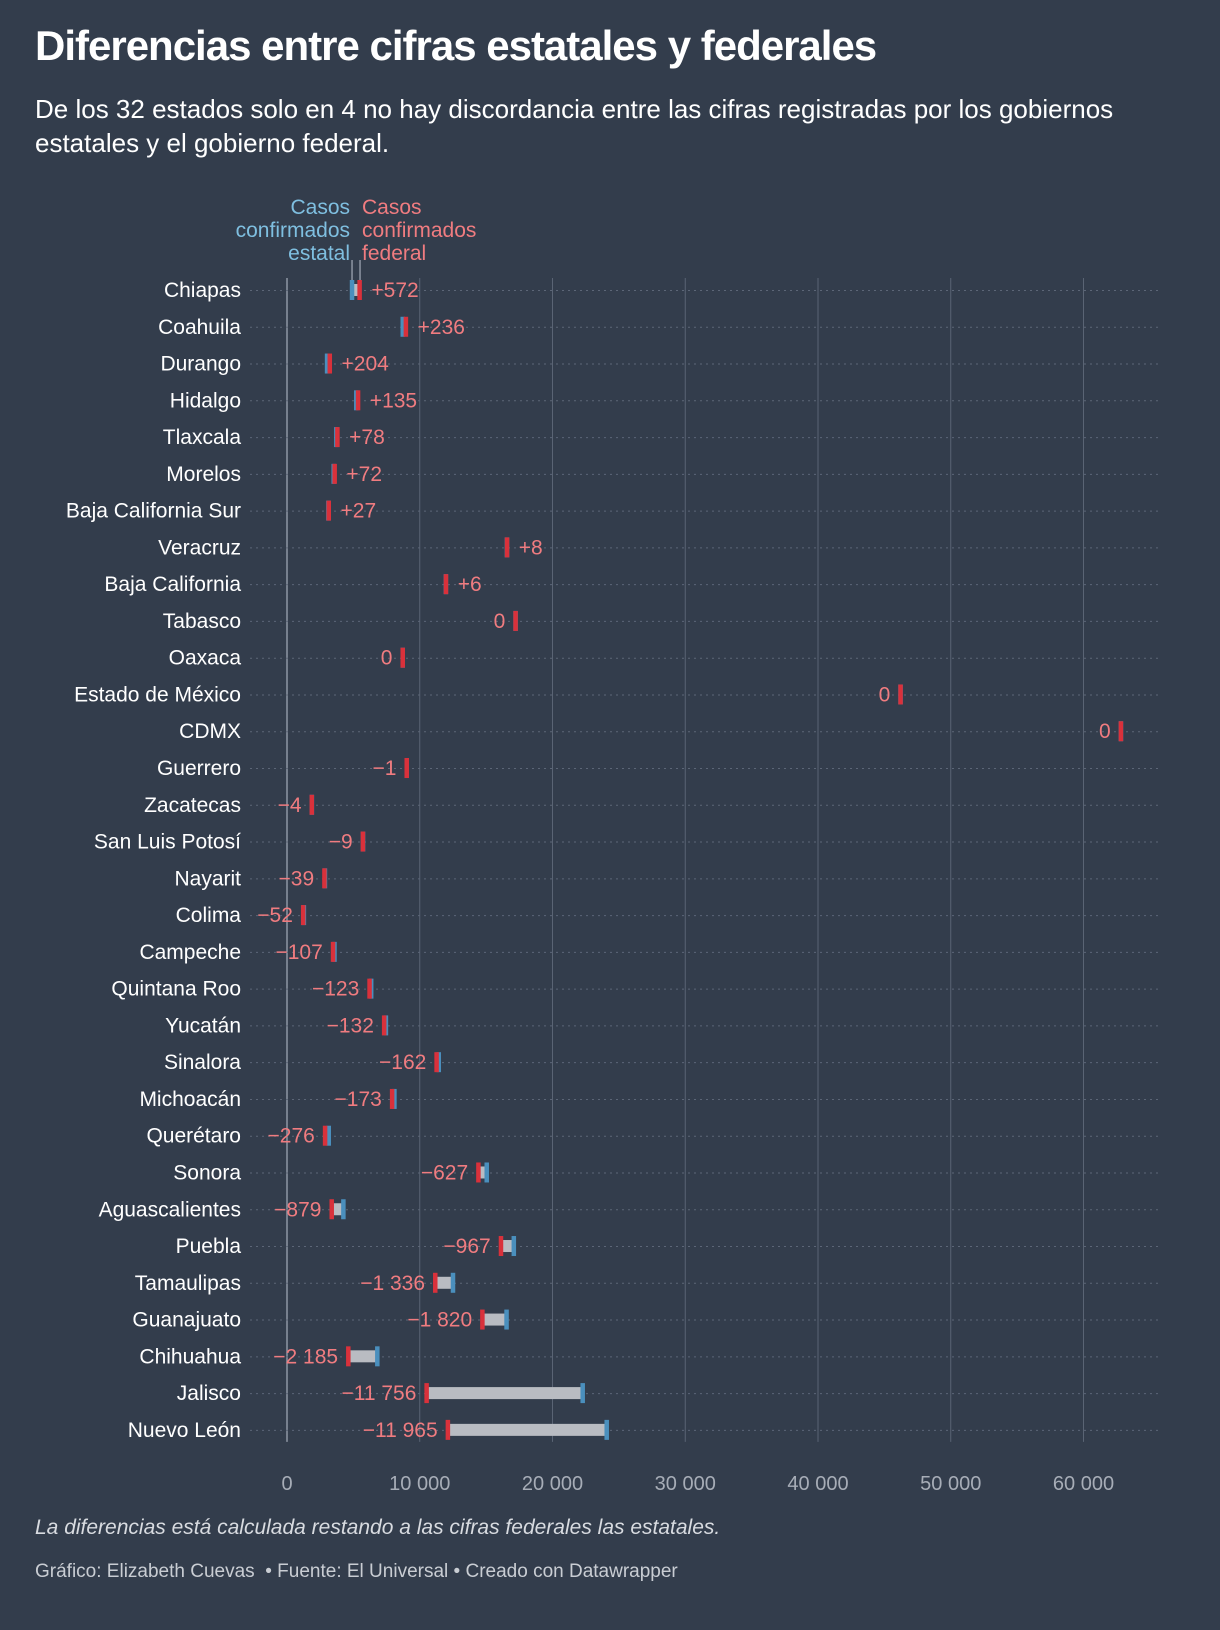  I want to click on state-label: Yucatán, so click(203, 1025).